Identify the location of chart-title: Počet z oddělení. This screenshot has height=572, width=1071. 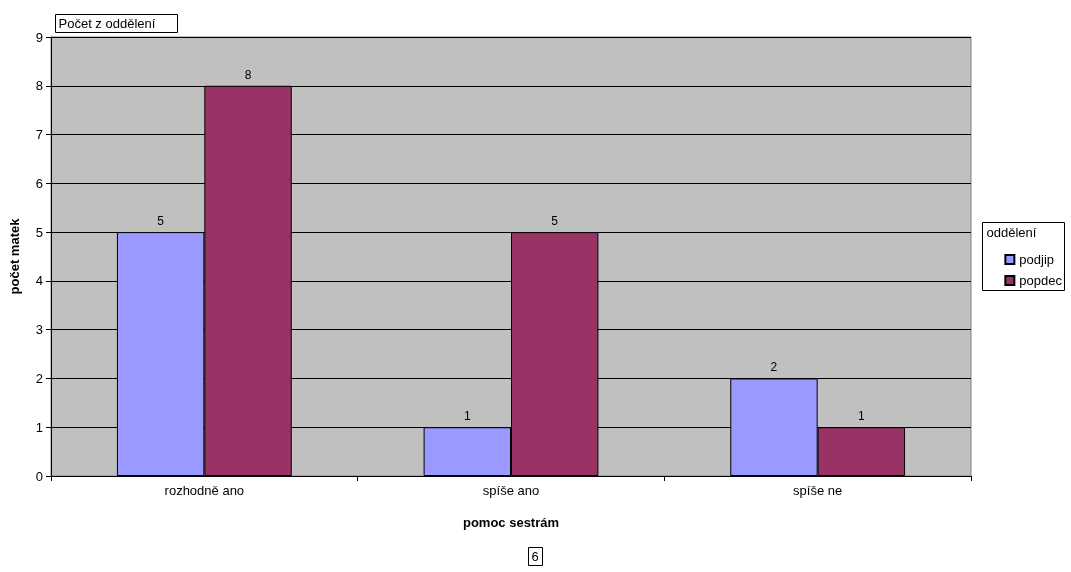
(107, 23).